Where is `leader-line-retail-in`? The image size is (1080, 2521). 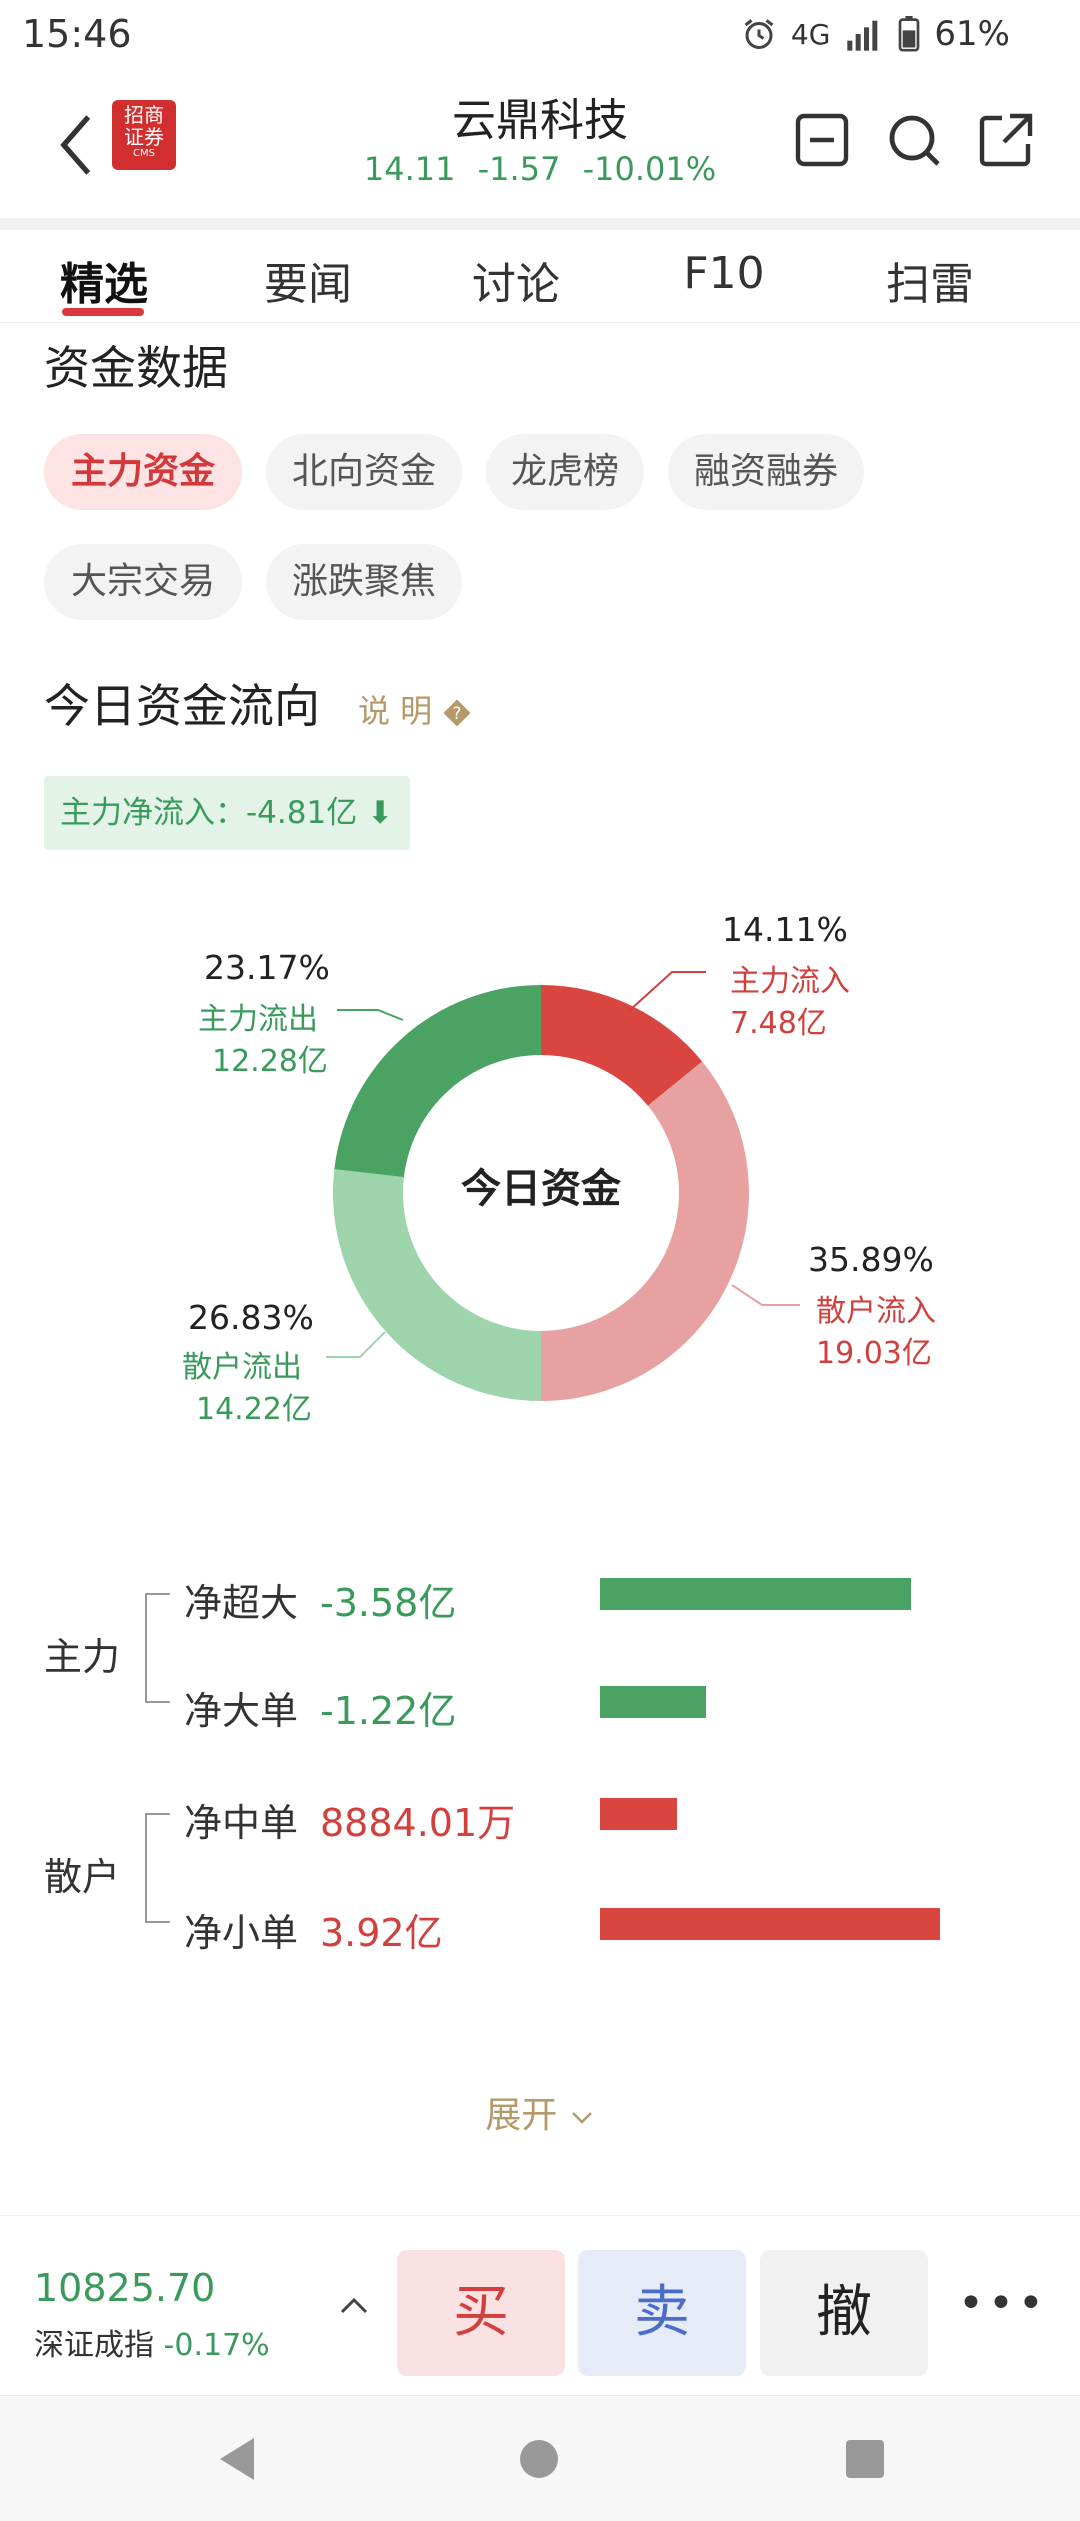
leader-line-retail-in is located at coordinates (765, 1295).